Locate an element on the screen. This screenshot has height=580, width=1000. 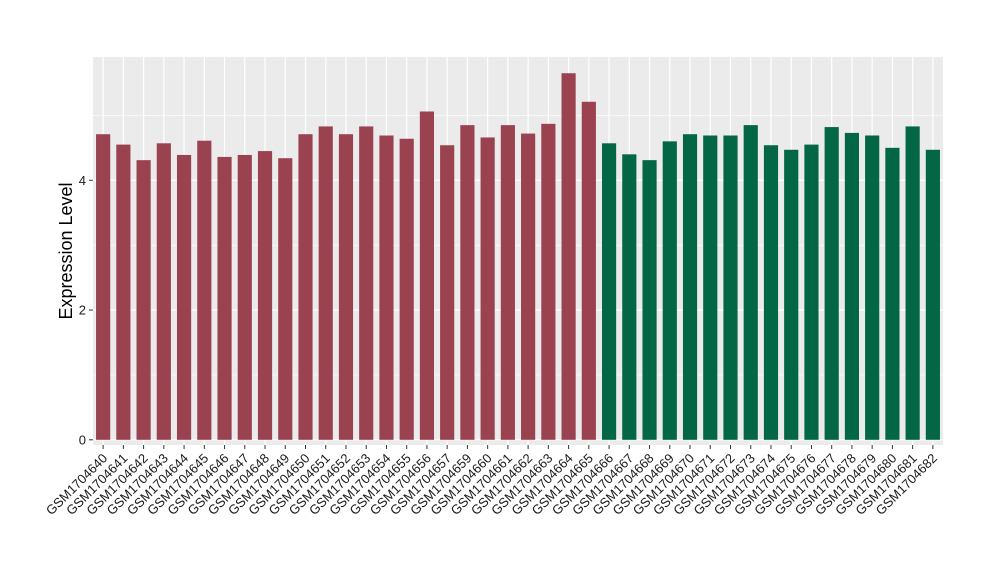
bar-GSM1704665 is located at coordinates (588, 270).